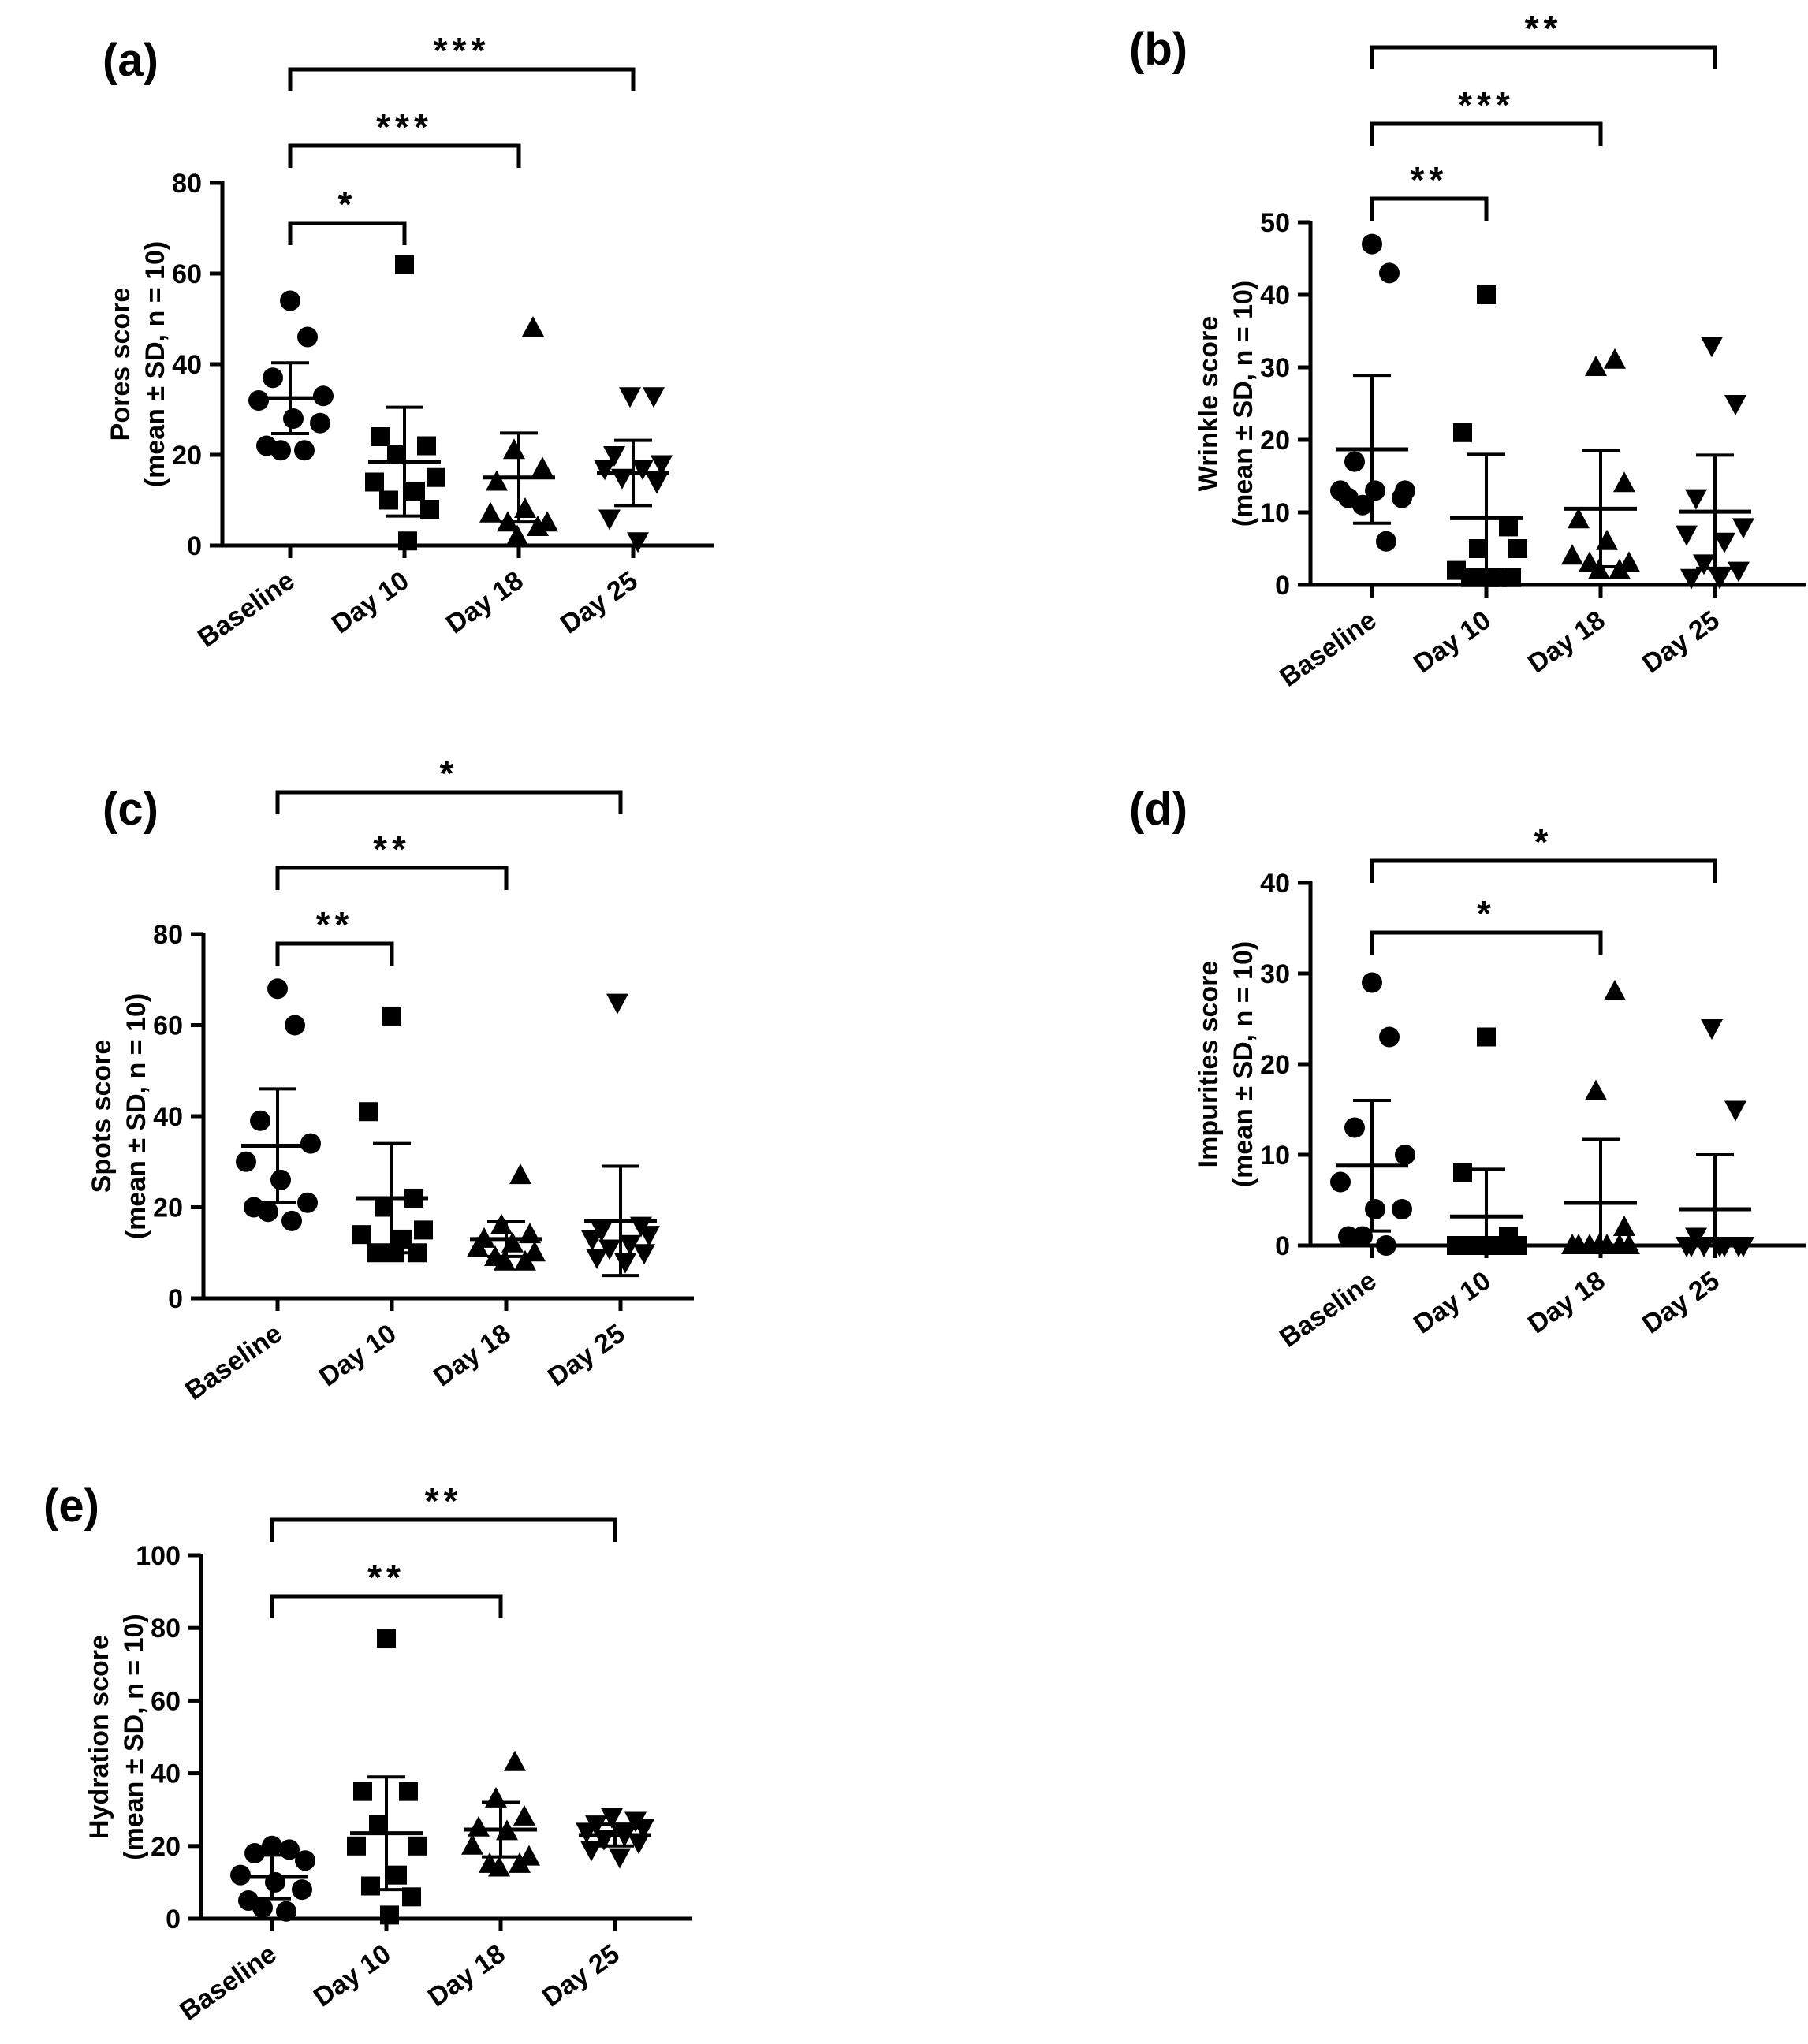 This screenshot has width=1808, height=2044. Describe the element at coordinates (1275, 1156) in the screenshot. I see `y-tick-label: 10` at that location.